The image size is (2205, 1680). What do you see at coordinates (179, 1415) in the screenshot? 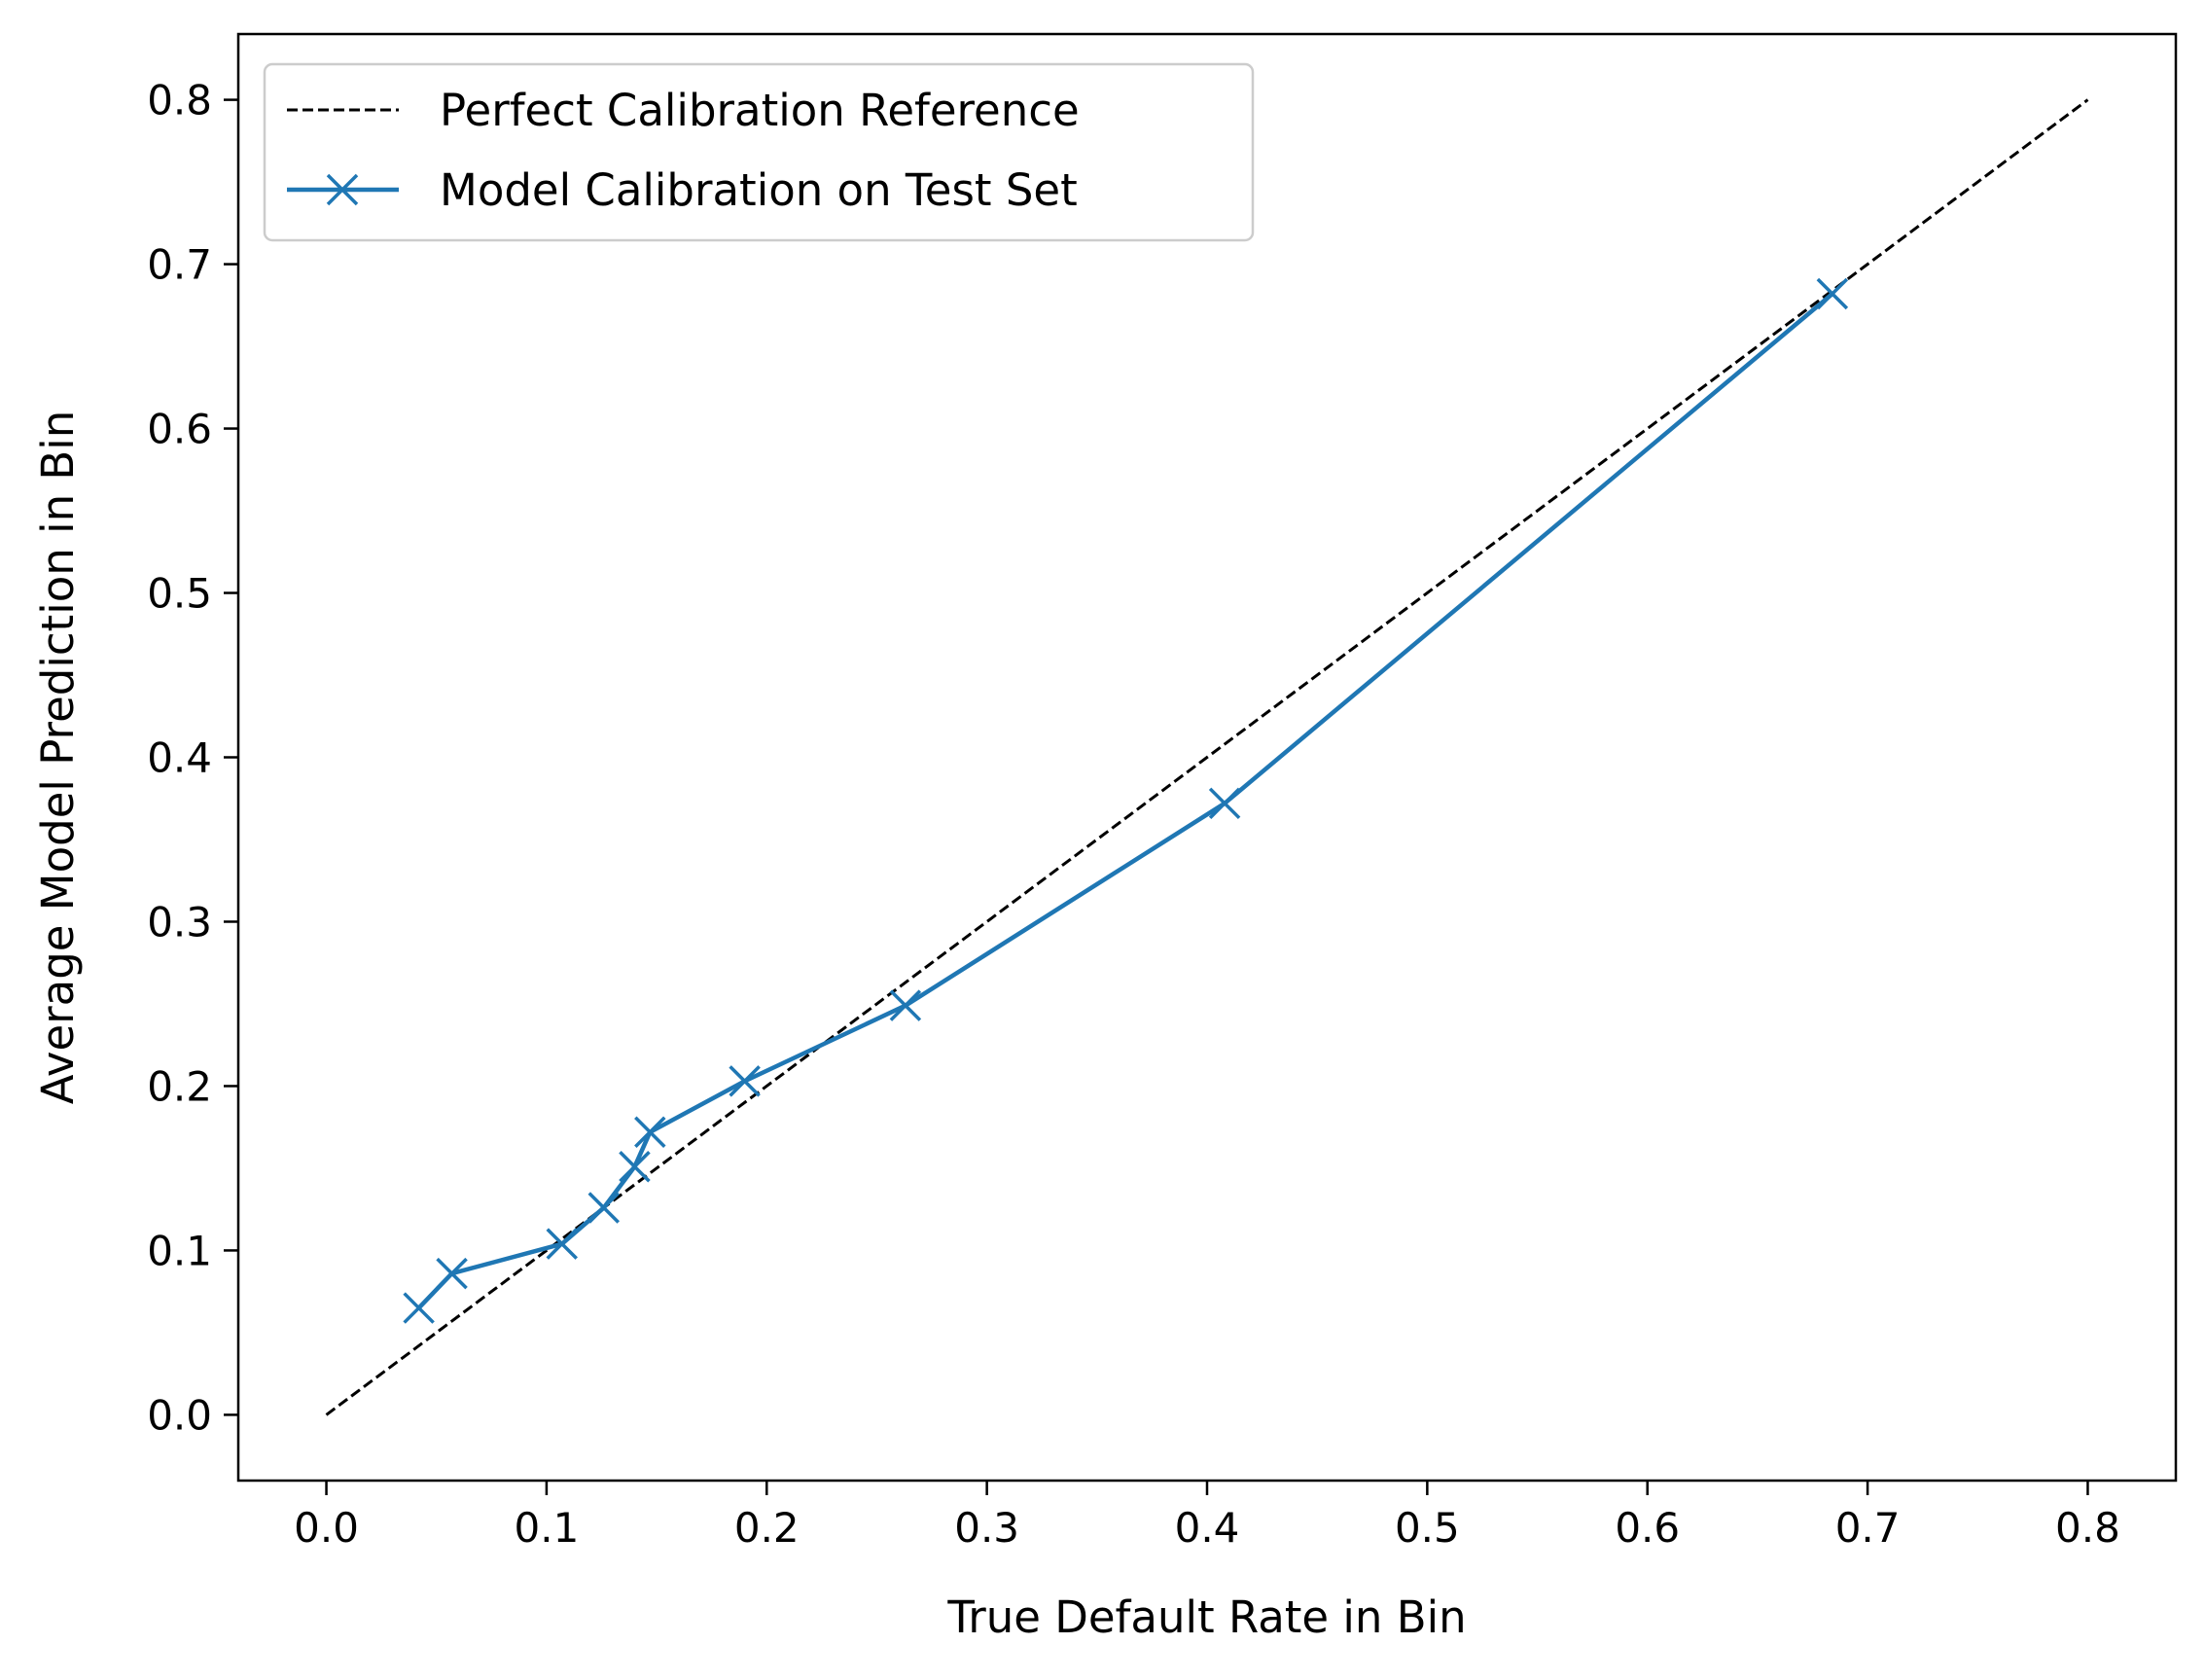
I see `y-tick-label: 0.0` at bounding box center [179, 1415].